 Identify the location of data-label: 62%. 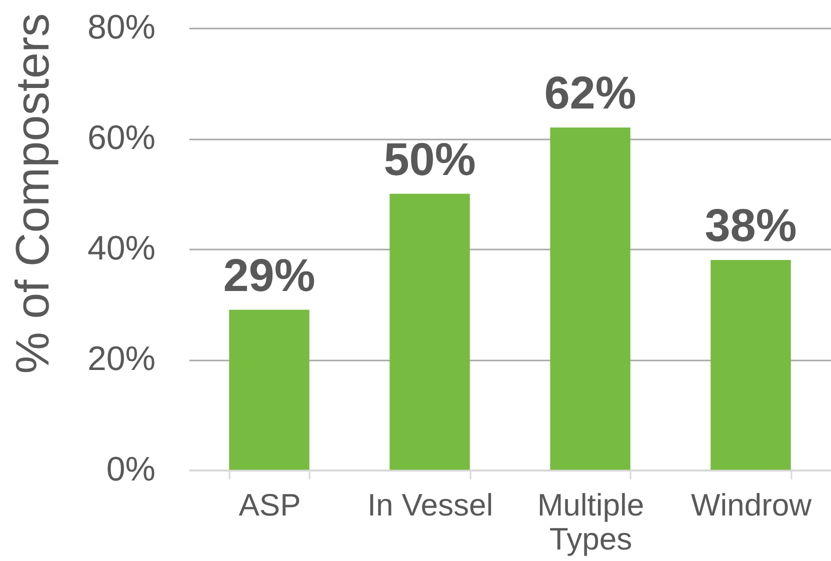
(590, 92).